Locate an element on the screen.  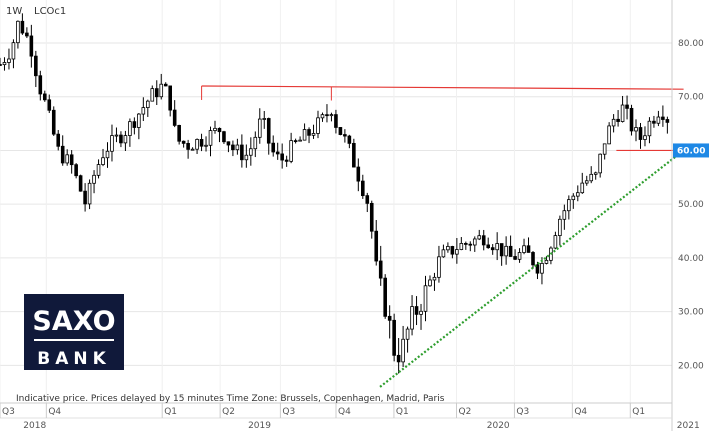
timeframe-label: 1W is located at coordinates (14, 11).